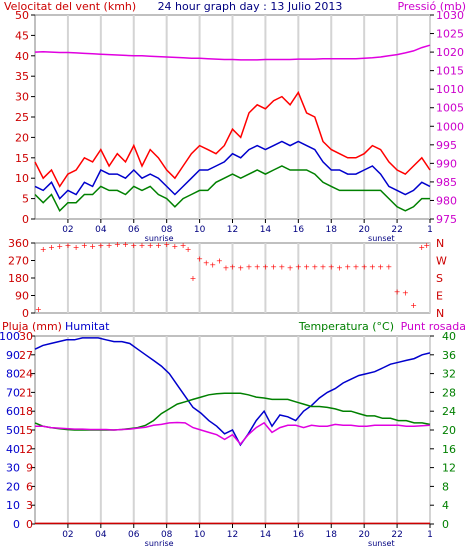 The width and height of the screenshot is (470, 559). I want to click on temp-sunrise-label: sunrise, so click(159, 543).